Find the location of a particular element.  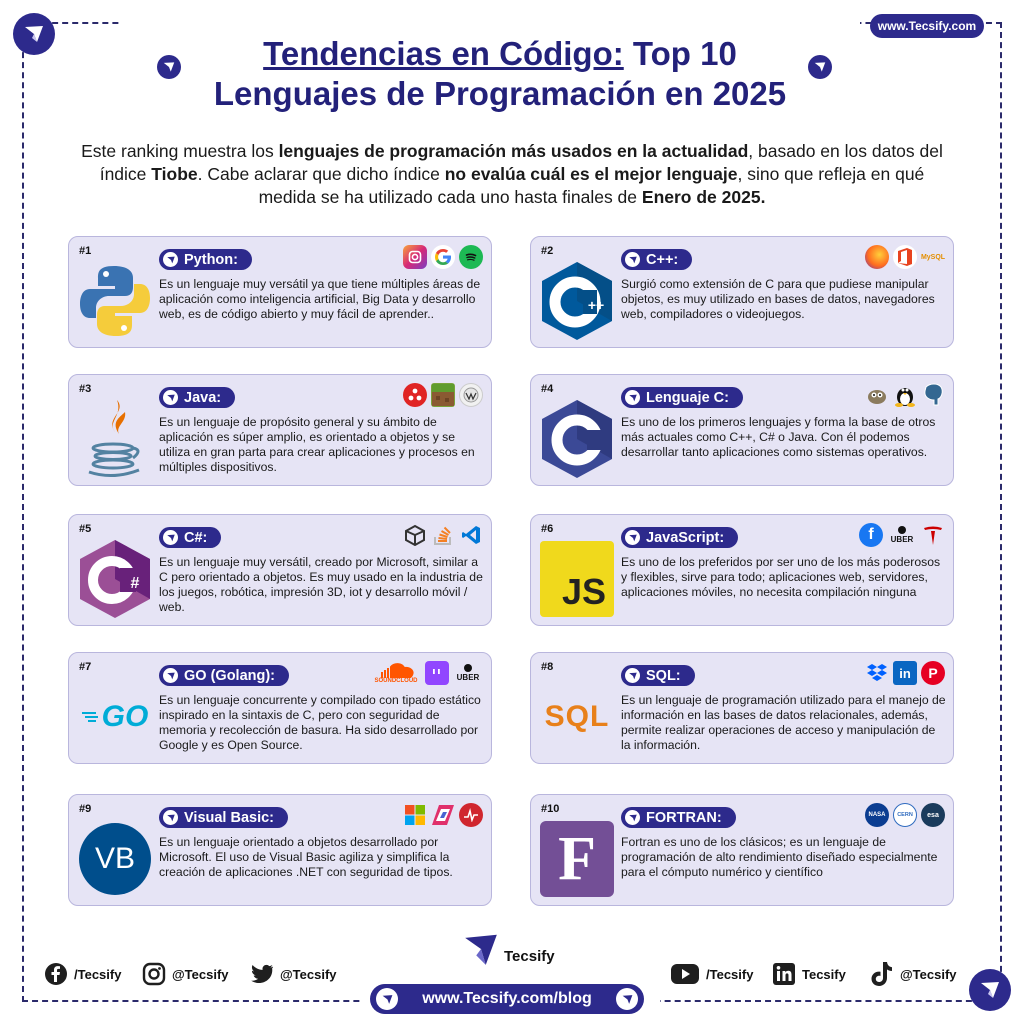

gimp-icon is located at coordinates (877, 395).